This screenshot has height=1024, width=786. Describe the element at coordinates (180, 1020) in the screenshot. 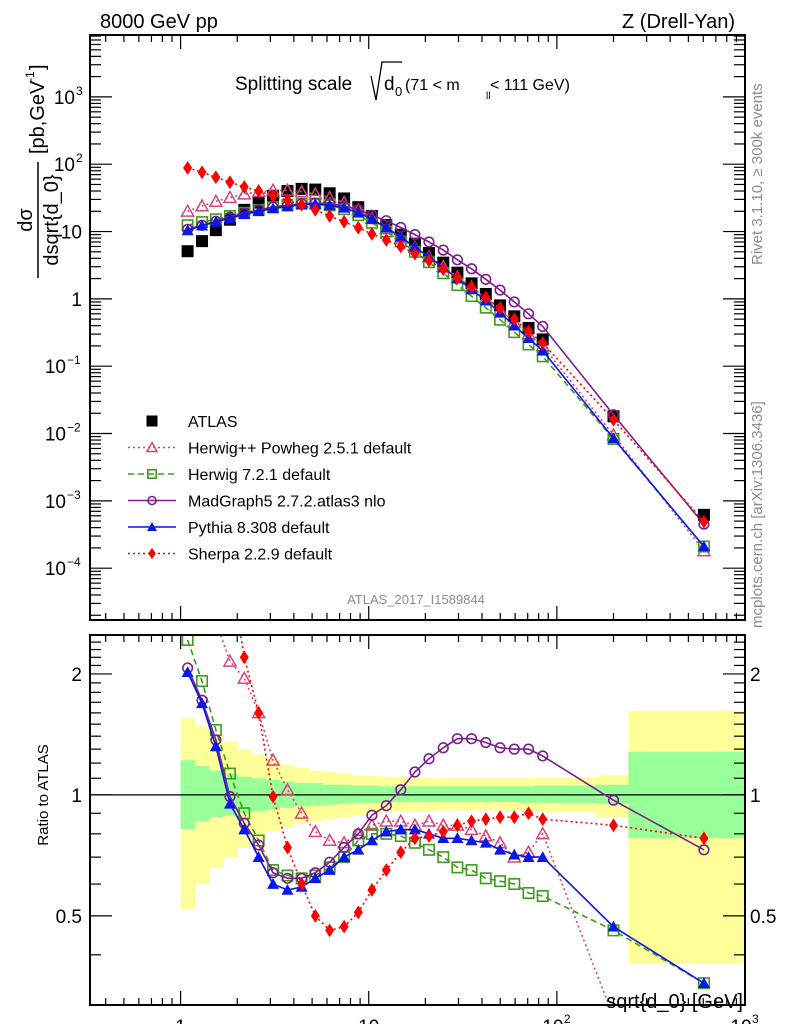

I see `x-tick-label: 1` at that location.